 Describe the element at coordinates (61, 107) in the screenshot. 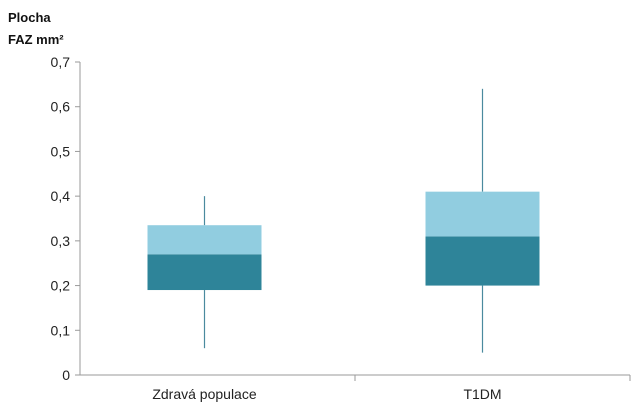

I see `y-tick-label: 0,6` at that location.